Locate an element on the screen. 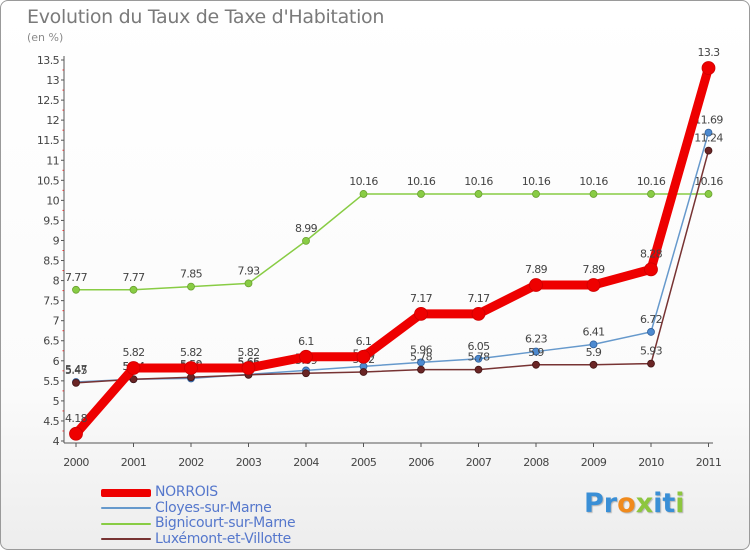  y-tick-label: 11.5 is located at coordinates (48, 140).